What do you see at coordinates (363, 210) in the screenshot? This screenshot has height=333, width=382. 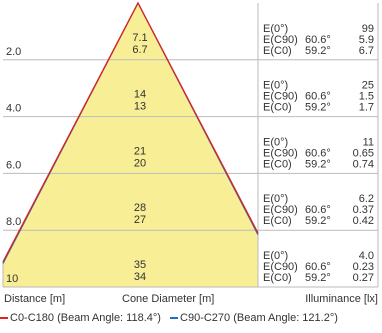 I see `illuminance-c90-value: 0.37` at bounding box center [363, 210].